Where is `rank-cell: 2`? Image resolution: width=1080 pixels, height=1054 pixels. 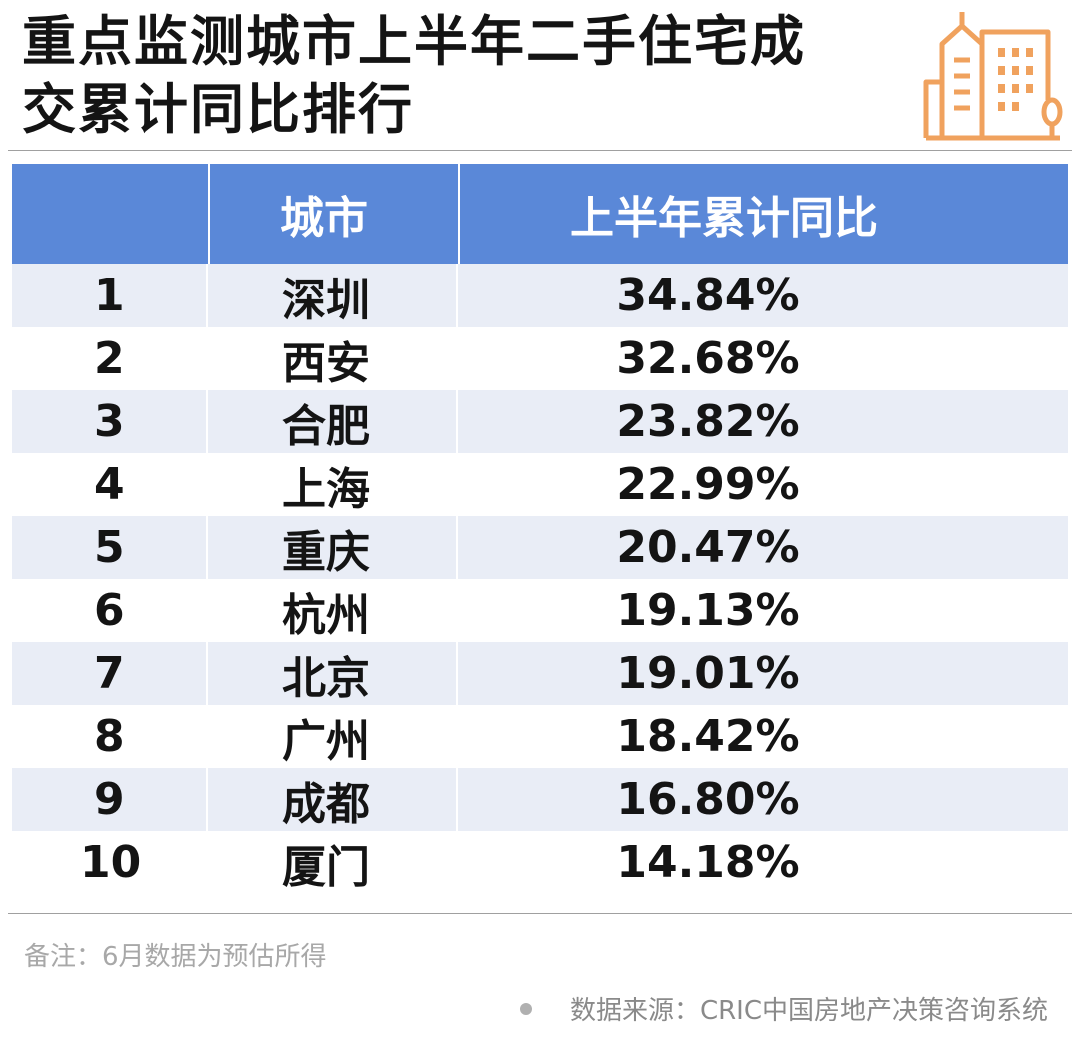
rank-cell: 2 is located at coordinates (110, 358).